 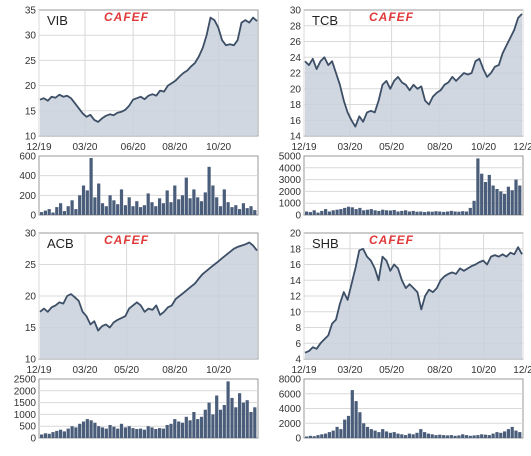 I want to click on price-tick-label: 22, so click(x=296, y=74).